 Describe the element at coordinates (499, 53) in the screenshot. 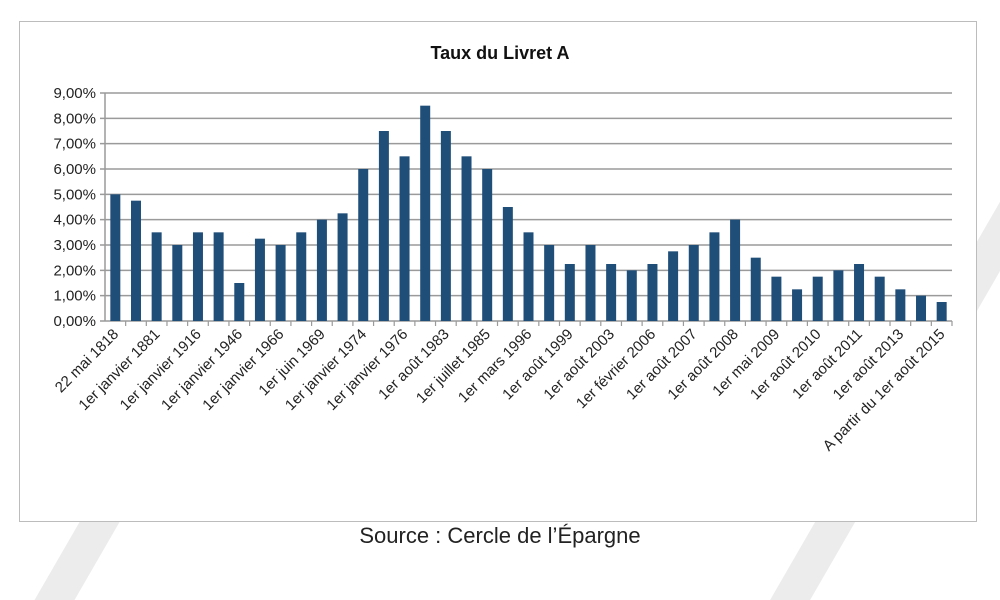

I see `chart-title: Taux du Livret A` at that location.